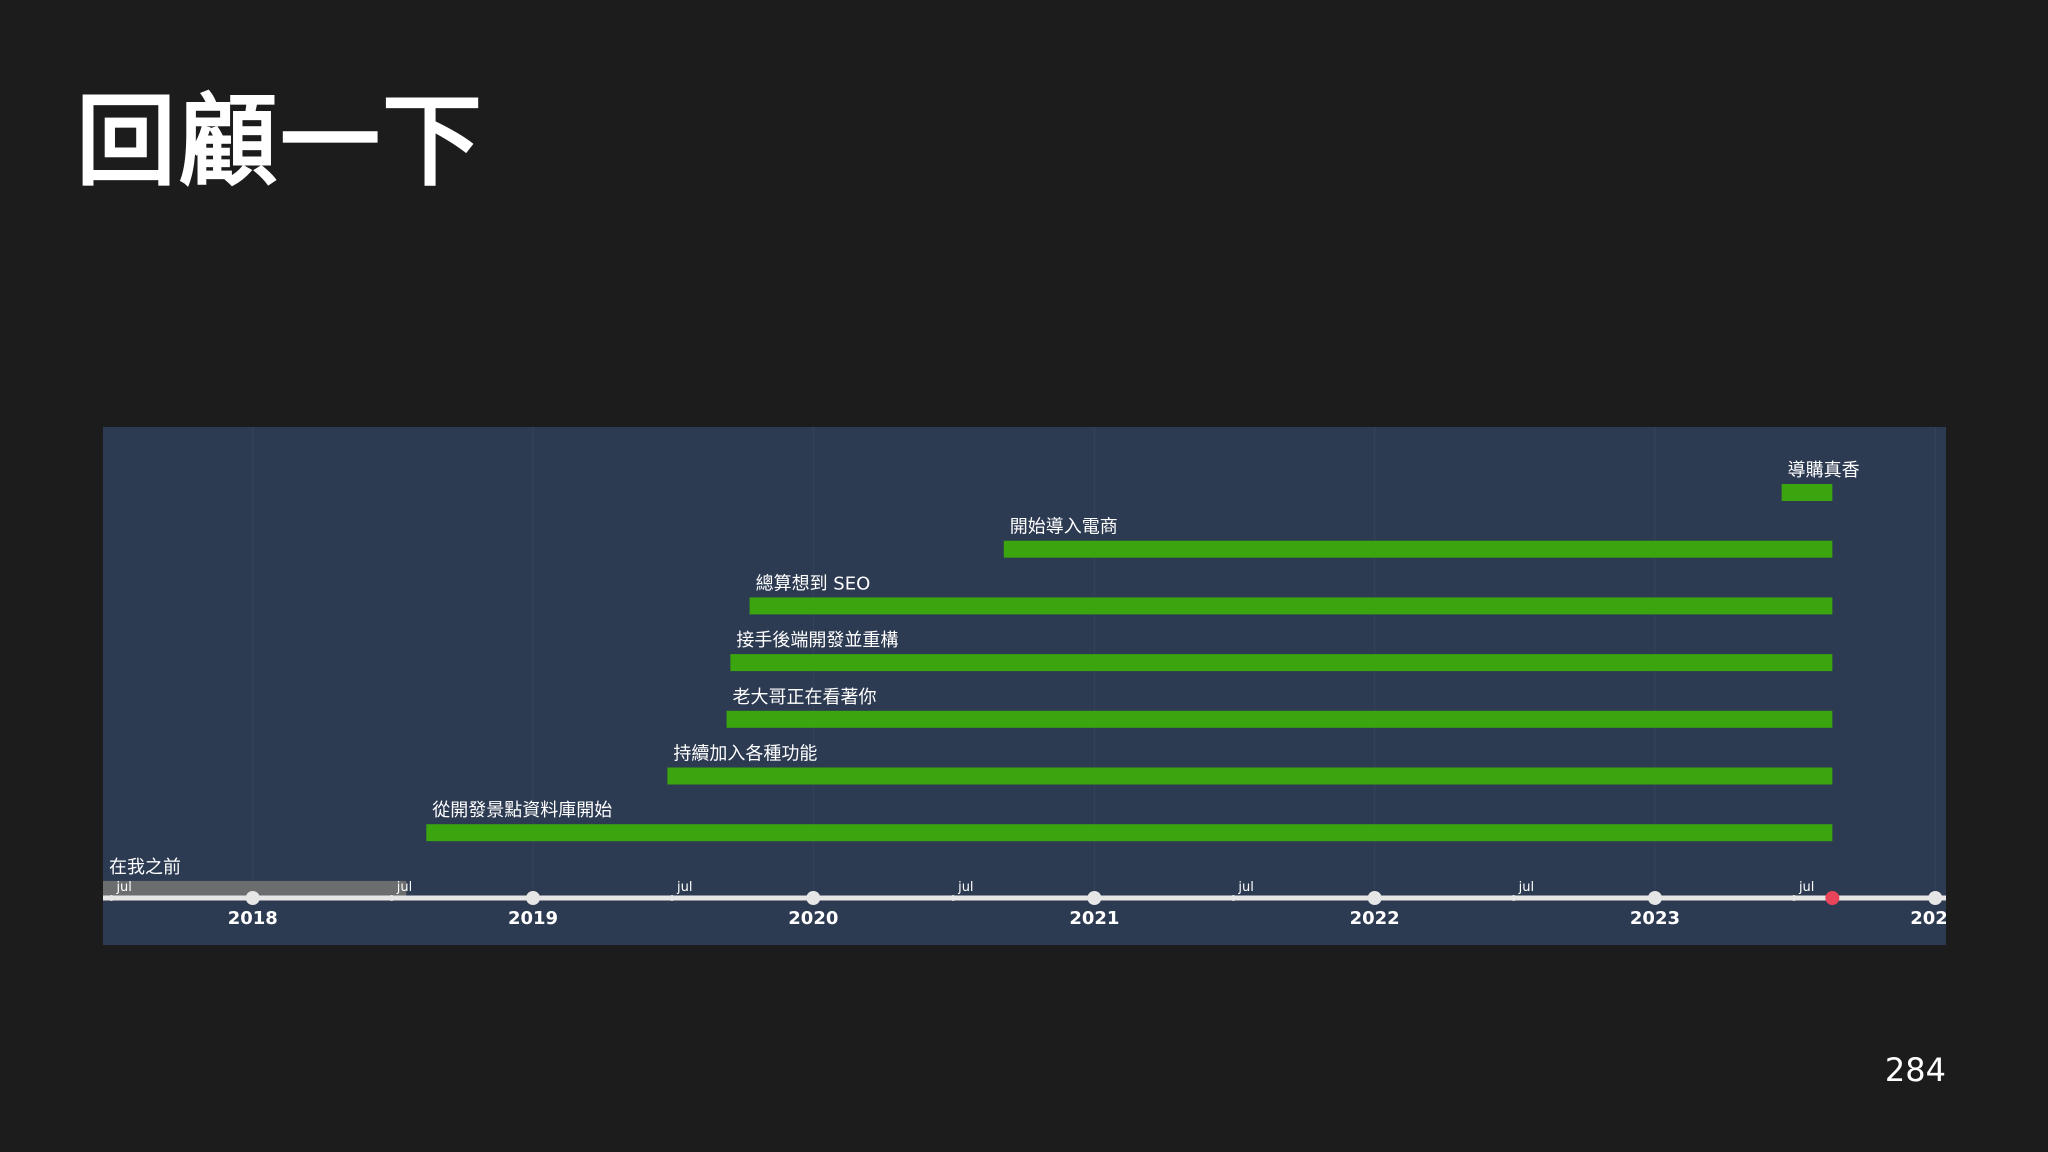 This screenshot has height=1152, width=2048. I want to click on major-tick-label: 2018, so click(253, 918).